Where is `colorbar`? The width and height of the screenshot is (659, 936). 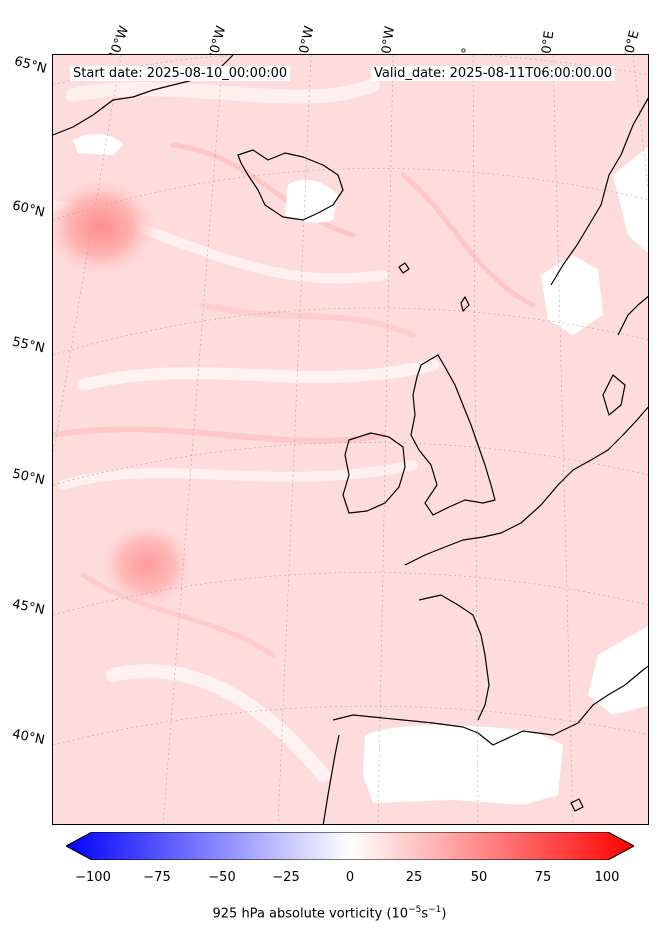 colorbar is located at coordinates (350, 846).